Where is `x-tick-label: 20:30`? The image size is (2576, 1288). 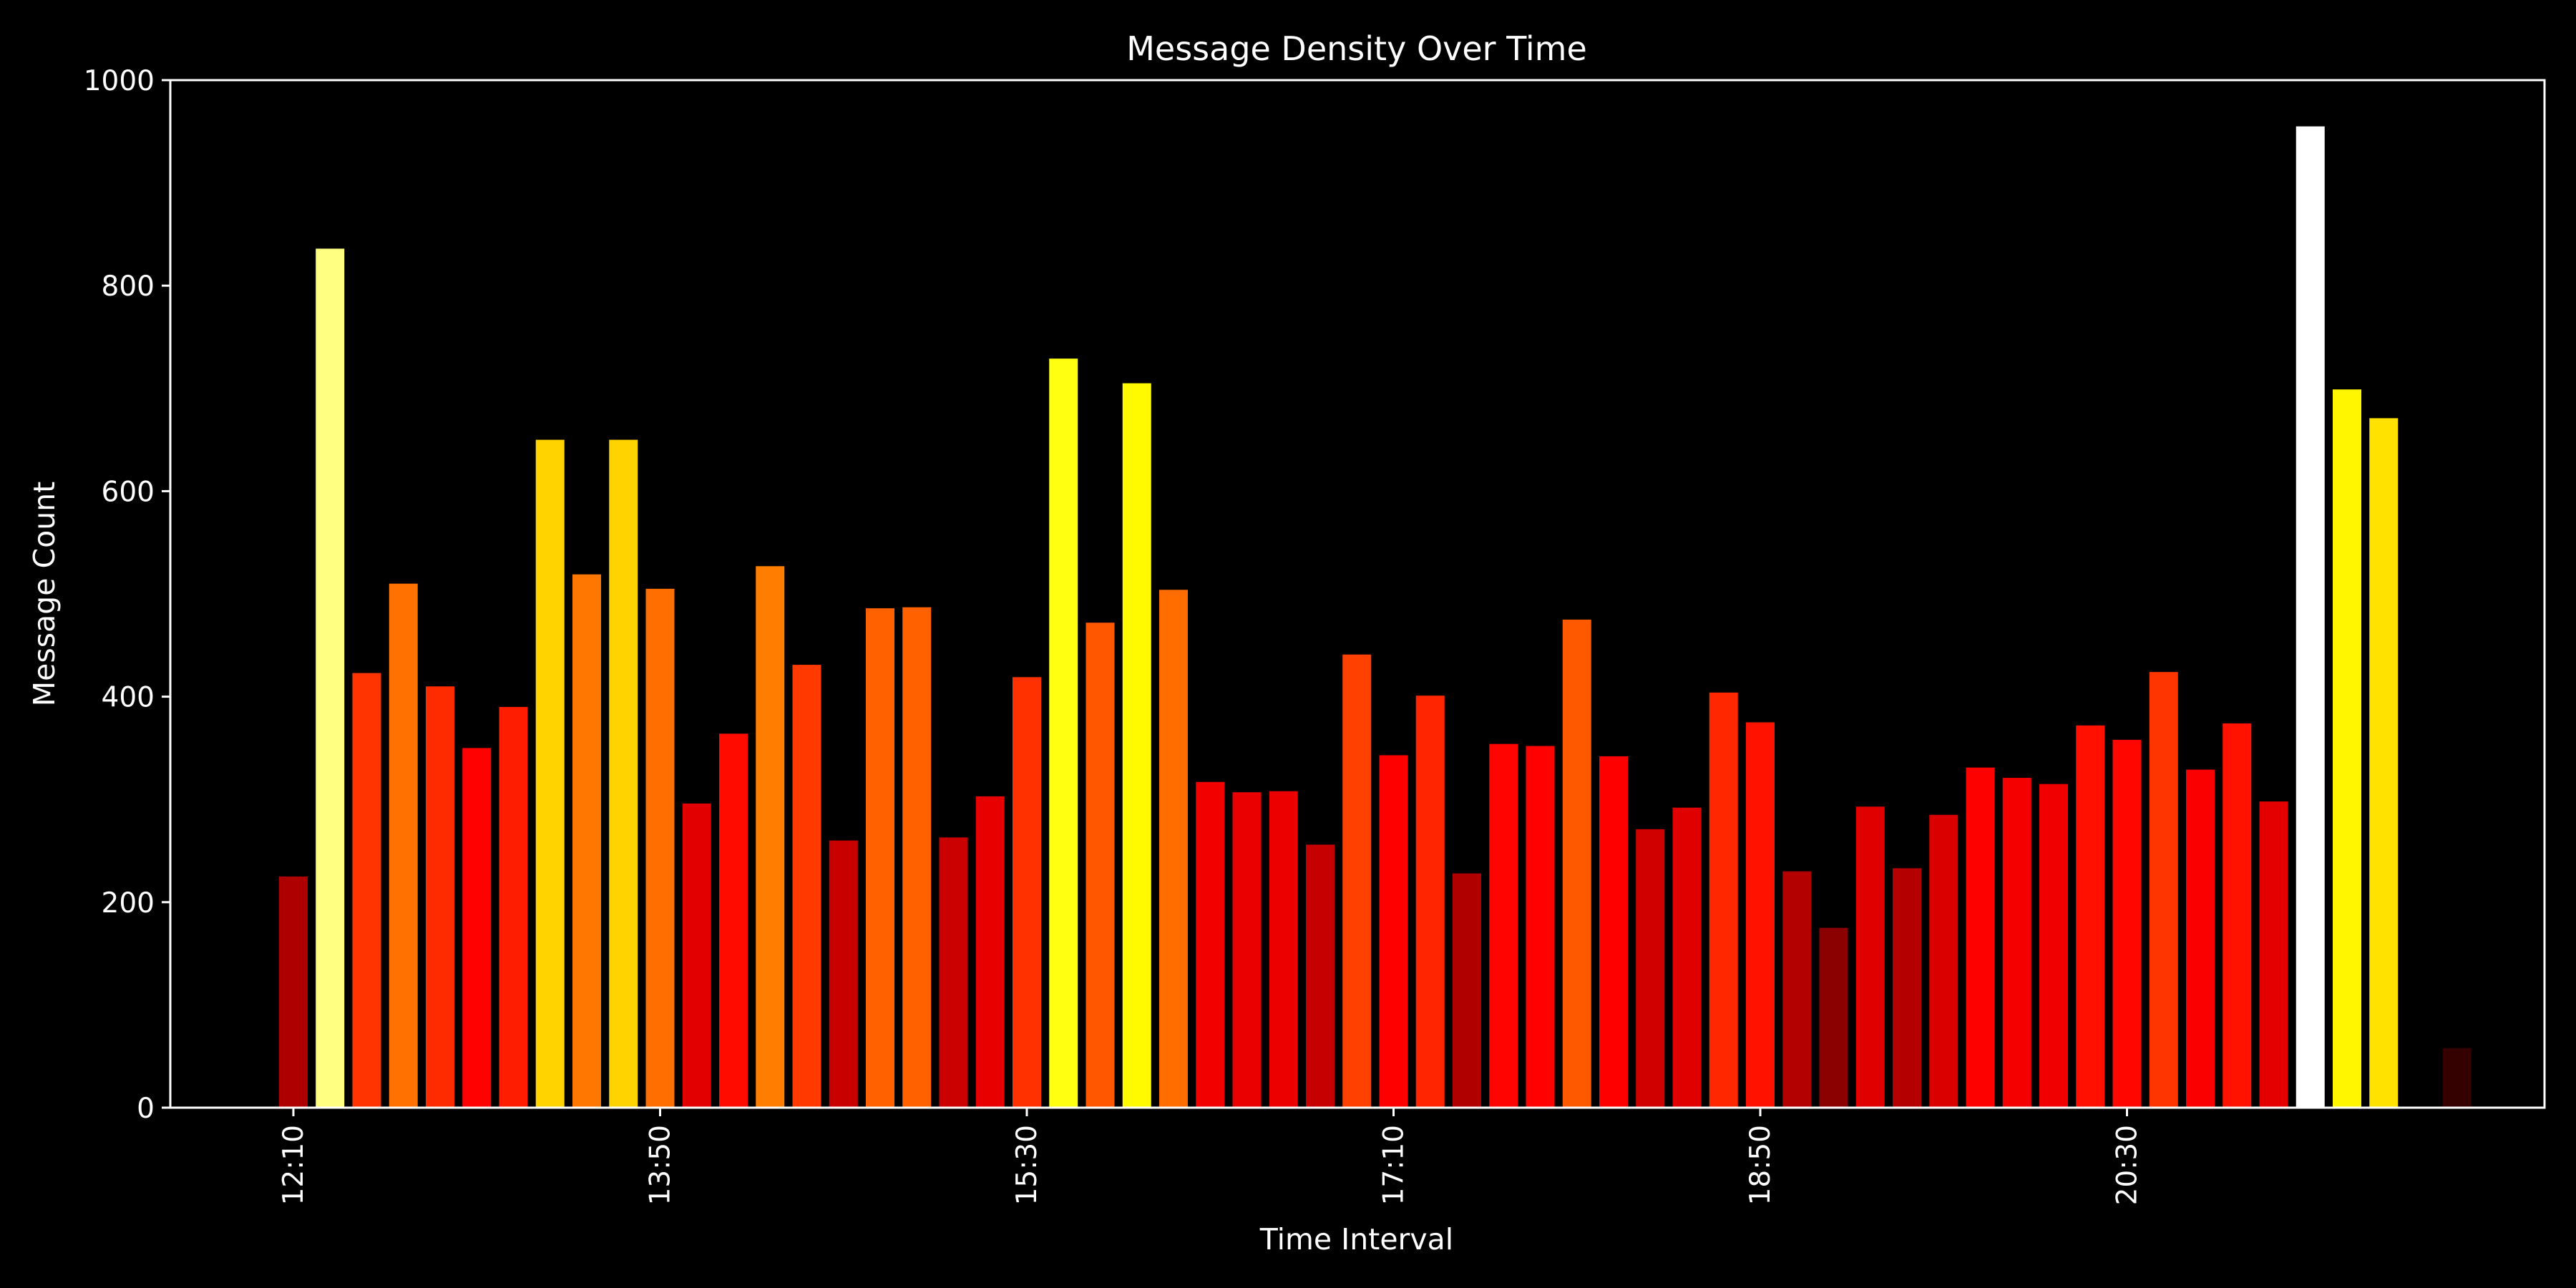 x-tick-label: 20:30 is located at coordinates (2128, 1165).